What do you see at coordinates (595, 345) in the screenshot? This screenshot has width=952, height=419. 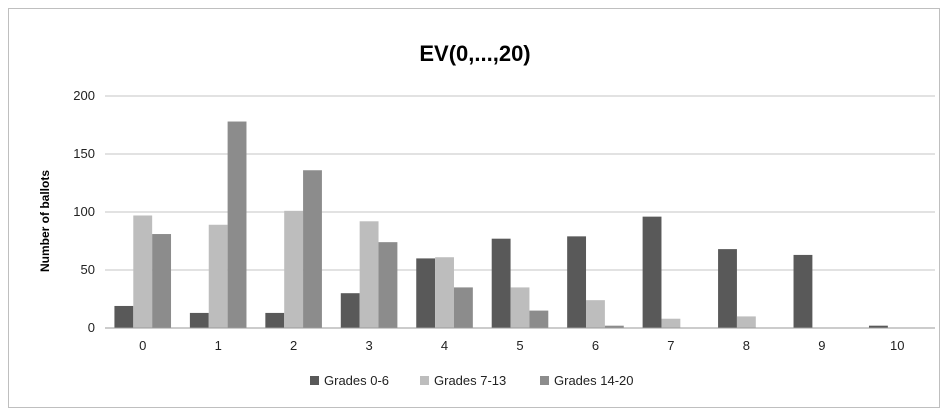 I see `x-tick-label: 6` at bounding box center [595, 345].